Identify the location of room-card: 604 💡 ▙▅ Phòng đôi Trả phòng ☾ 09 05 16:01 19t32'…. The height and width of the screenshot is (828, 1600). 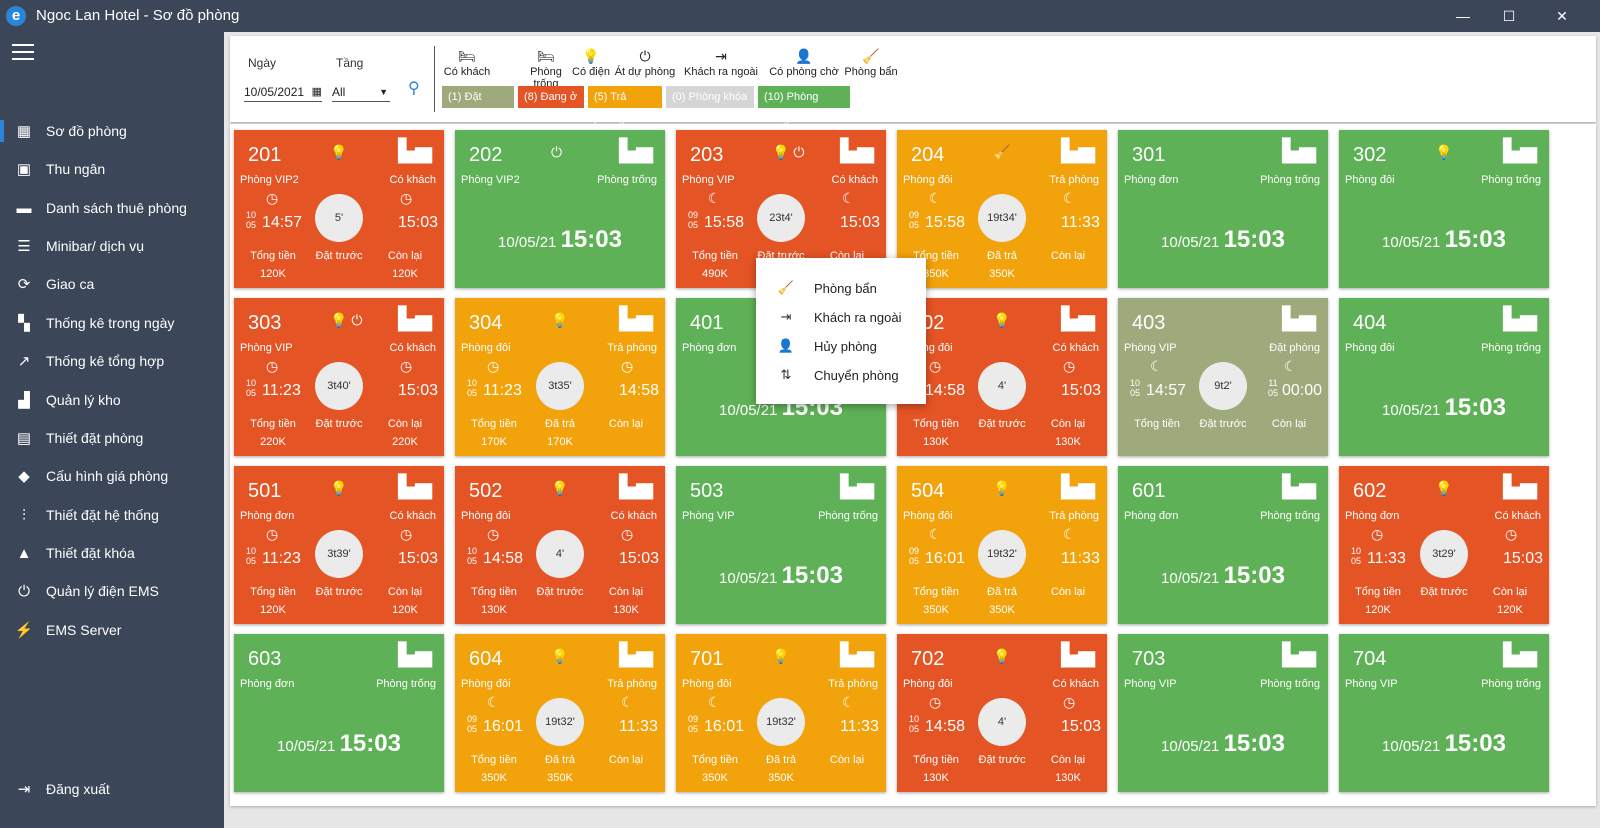
(560, 713).